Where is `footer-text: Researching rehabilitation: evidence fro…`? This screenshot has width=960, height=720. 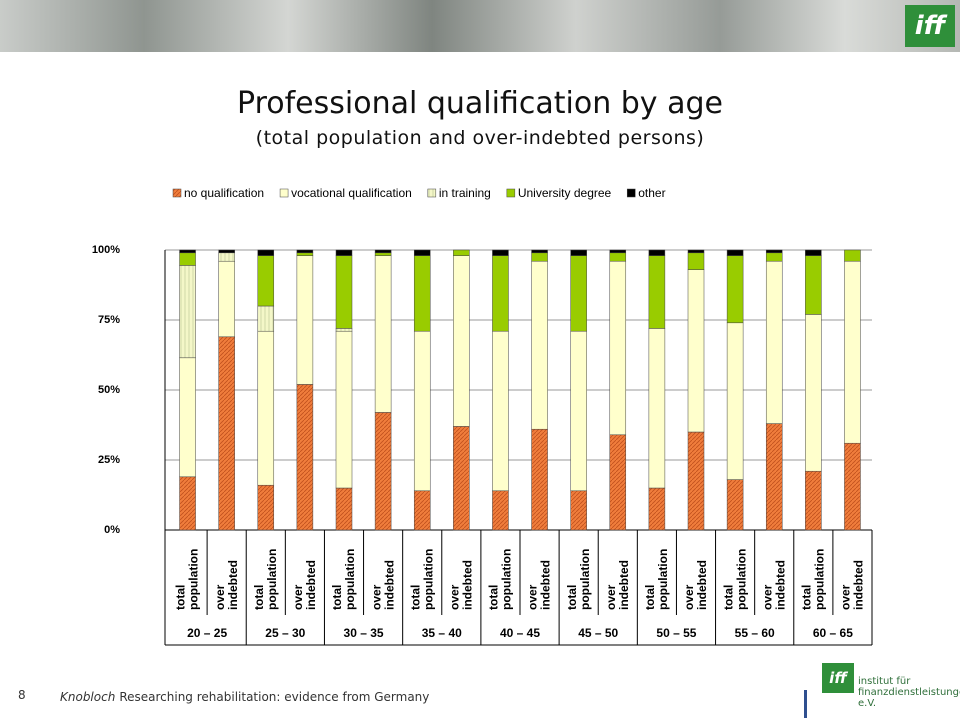 footer-text: Researching rehabilitation: evidence fro… is located at coordinates (274, 697).